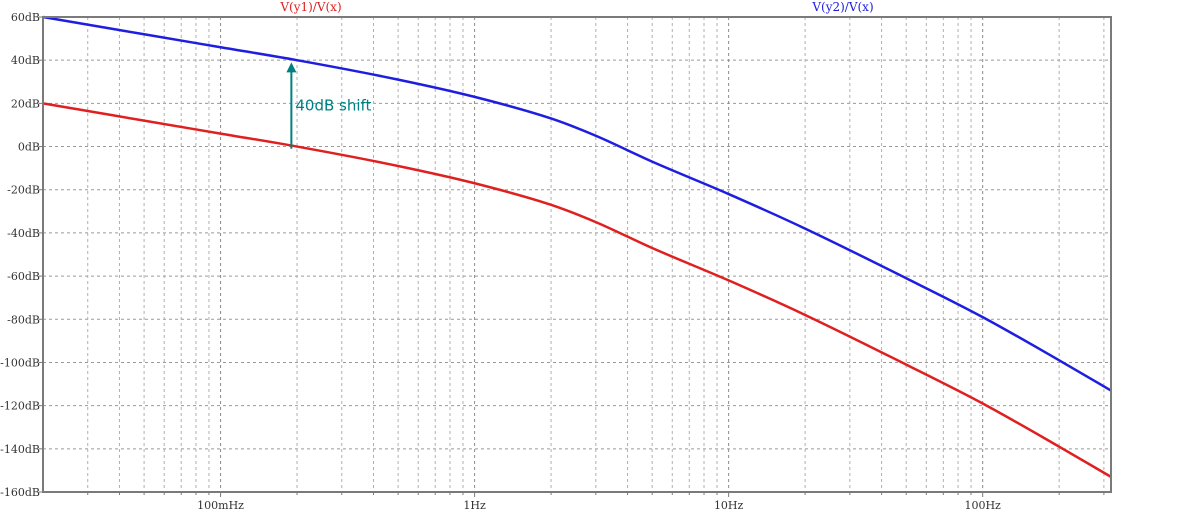 The image size is (1200, 516). I want to click on series-labels: V(y1)/V(x) V(y2)/V(x), so click(576, 7).